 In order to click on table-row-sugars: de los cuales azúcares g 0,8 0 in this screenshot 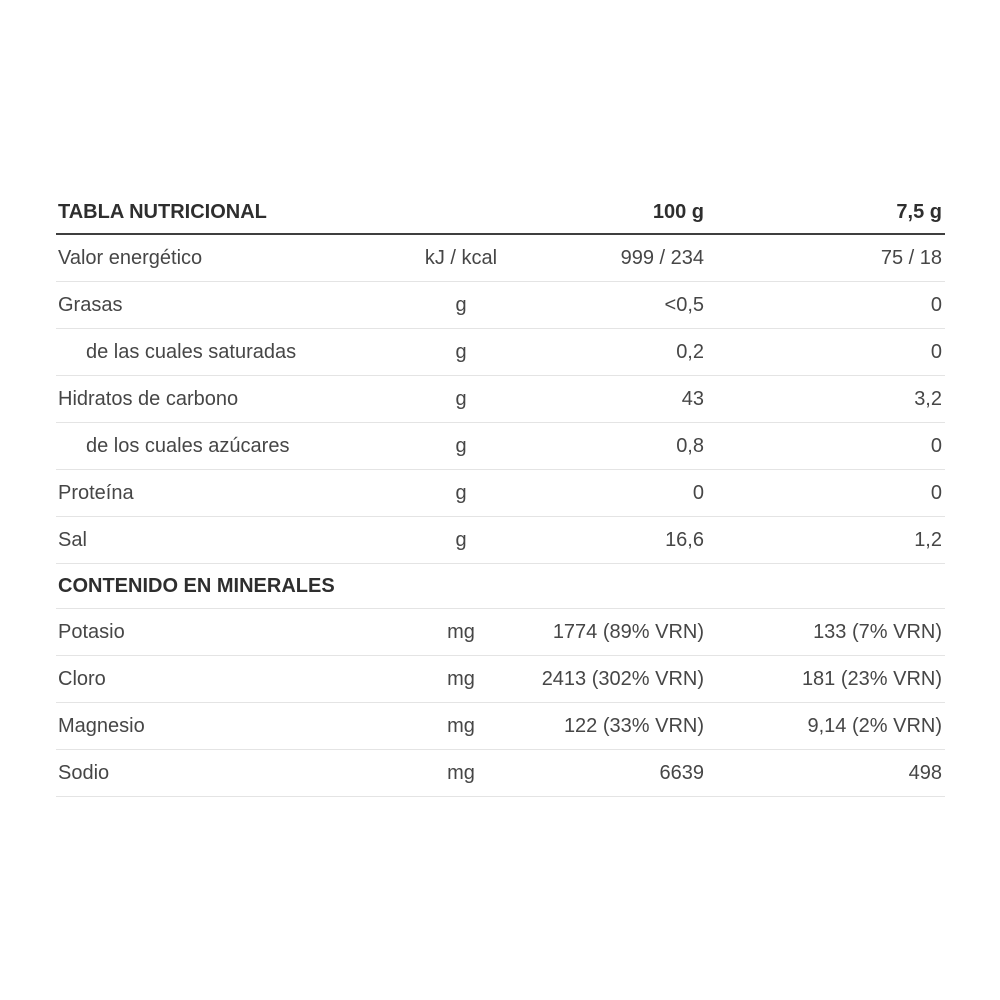, I will do `click(500, 446)`.